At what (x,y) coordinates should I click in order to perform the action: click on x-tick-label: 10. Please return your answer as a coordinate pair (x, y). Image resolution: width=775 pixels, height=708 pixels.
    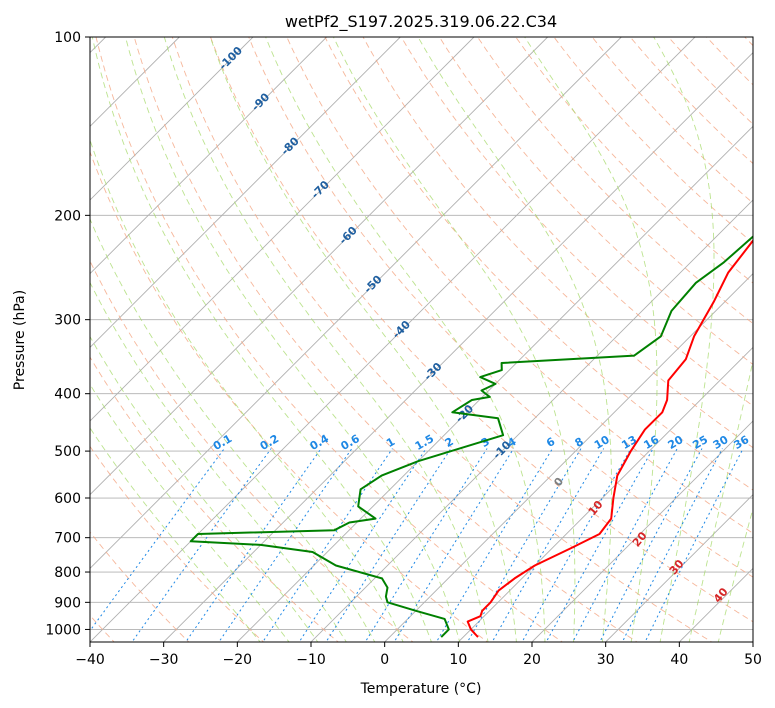
    Looking at the image, I should click on (458, 660).